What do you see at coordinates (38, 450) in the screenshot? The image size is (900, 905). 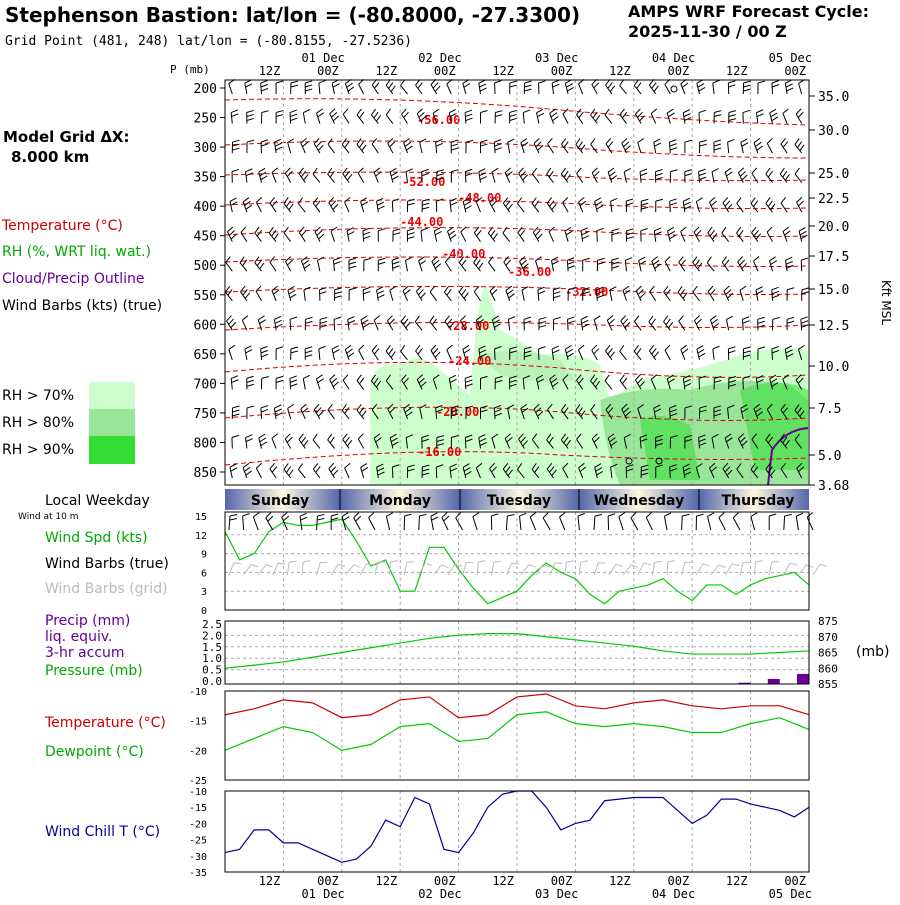 I see `legend-rh90-label: RH > 90%` at bounding box center [38, 450].